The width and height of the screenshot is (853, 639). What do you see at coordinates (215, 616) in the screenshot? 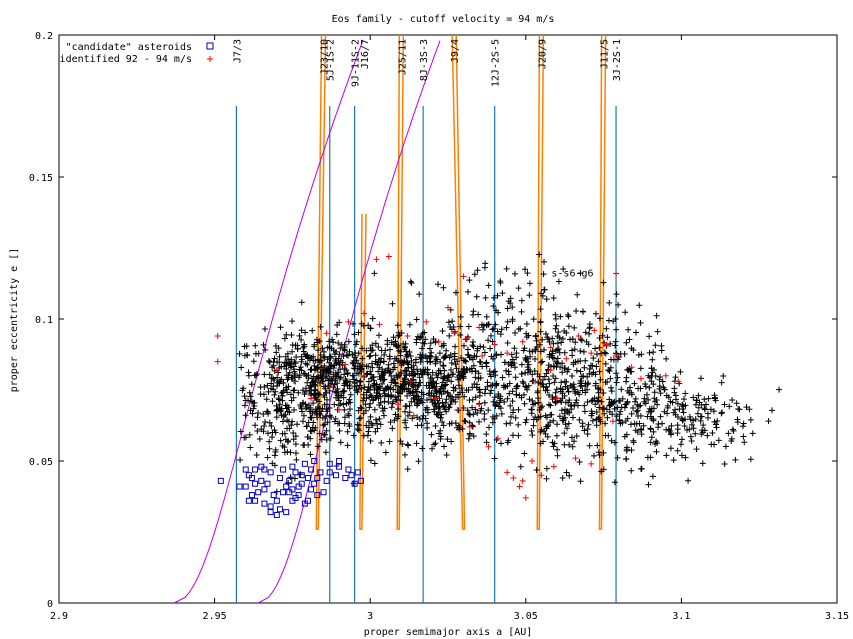
I see `x-tick-label: 2.95` at bounding box center [215, 616].